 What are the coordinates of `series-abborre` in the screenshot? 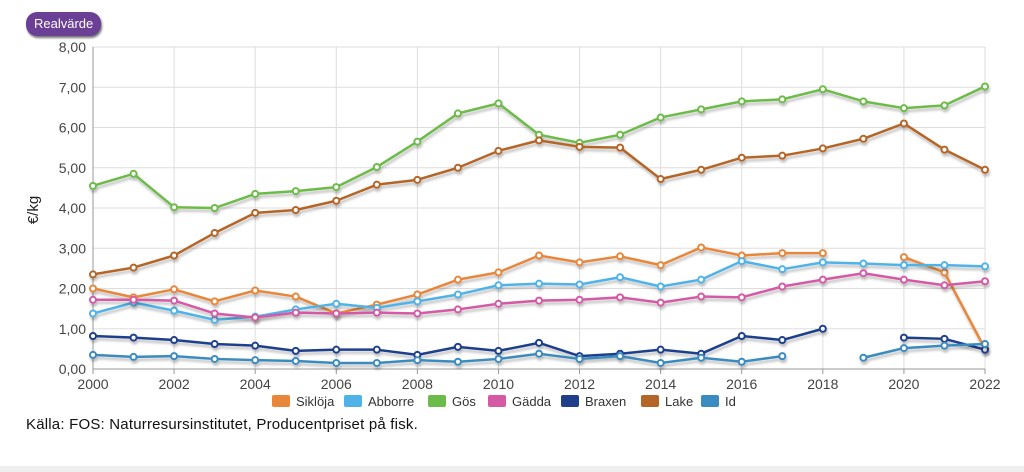 It's located at (539, 290).